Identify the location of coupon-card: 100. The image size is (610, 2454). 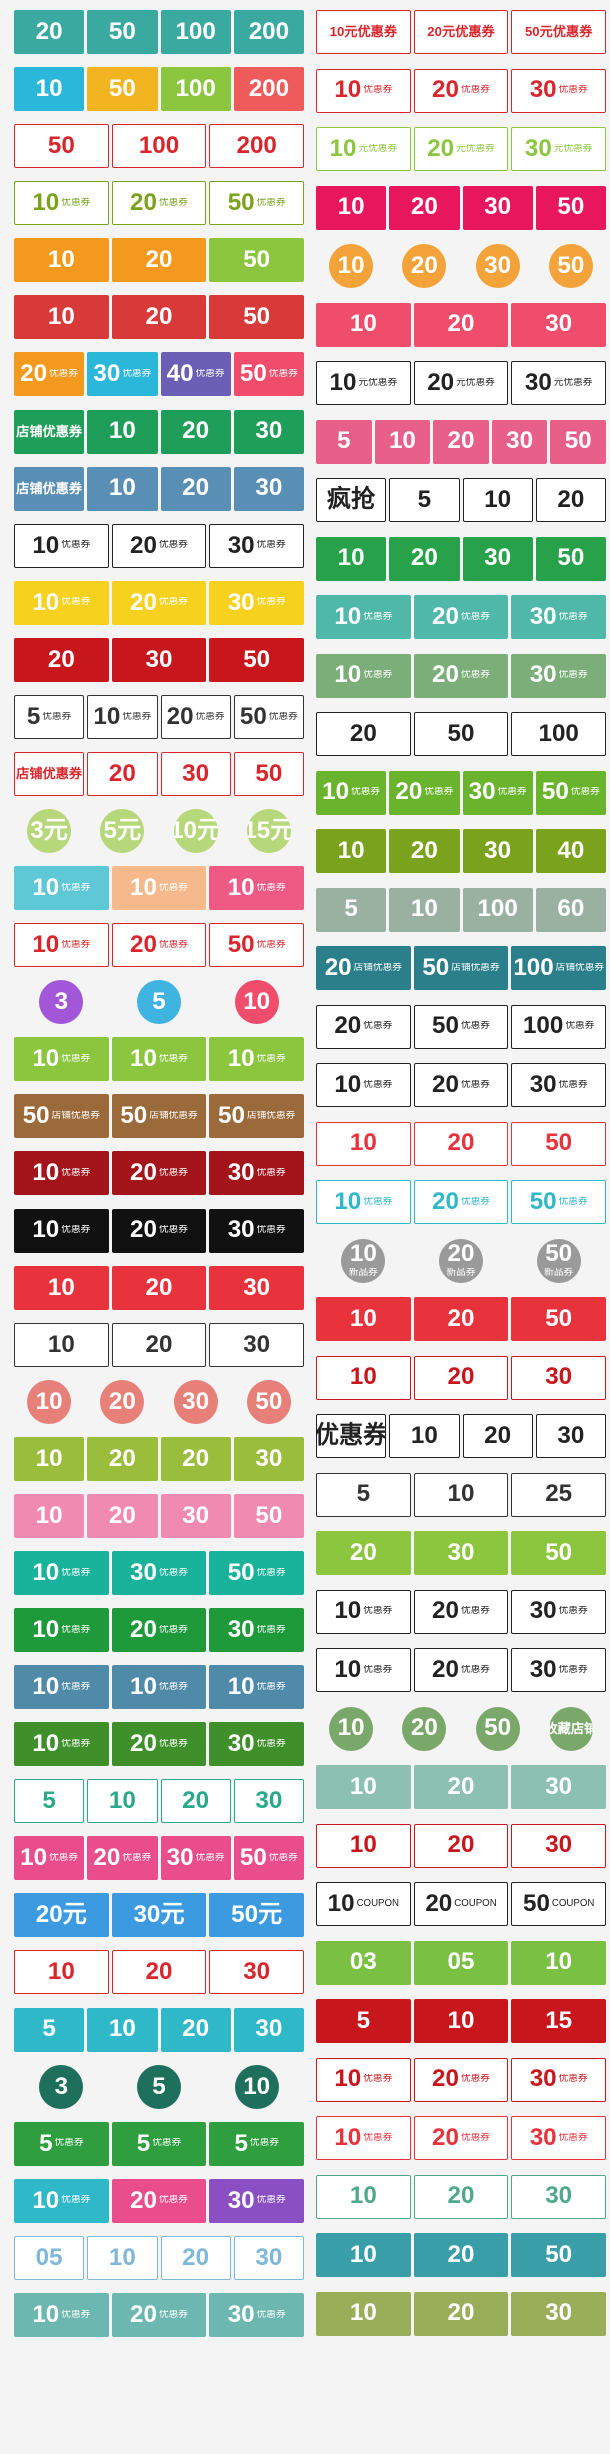
(195, 89).